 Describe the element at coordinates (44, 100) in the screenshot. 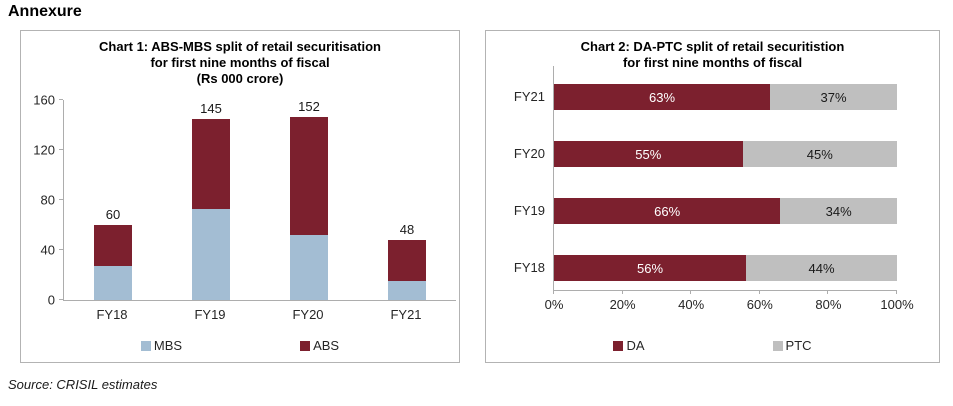

I see `y-tick-label: 160` at that location.